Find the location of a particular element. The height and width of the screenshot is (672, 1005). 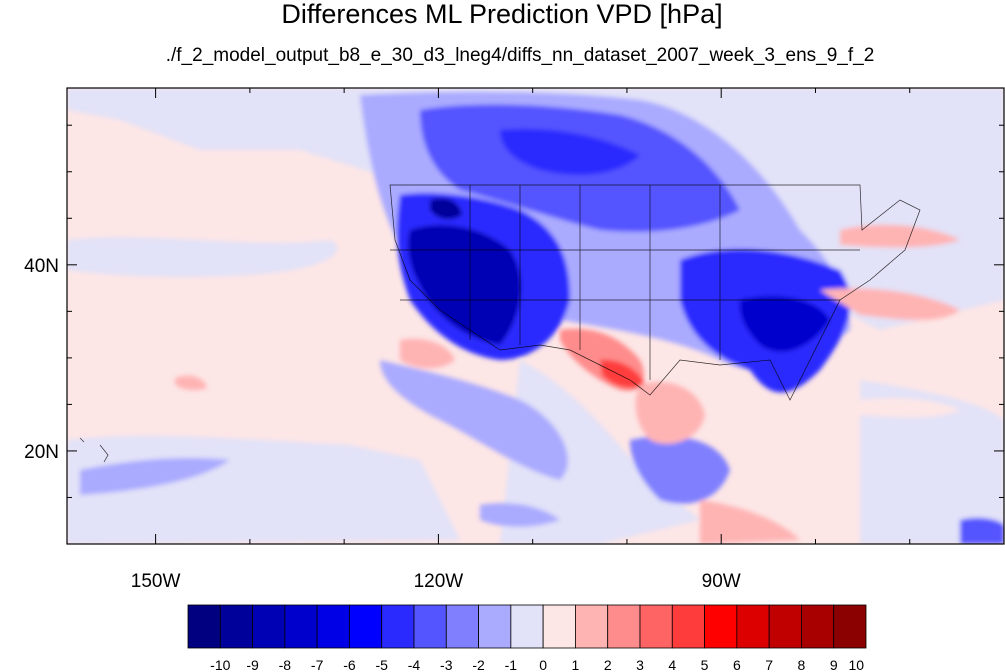

chart-title: Differences ML Prediction VPD [hPa] is located at coordinates (501, 14).